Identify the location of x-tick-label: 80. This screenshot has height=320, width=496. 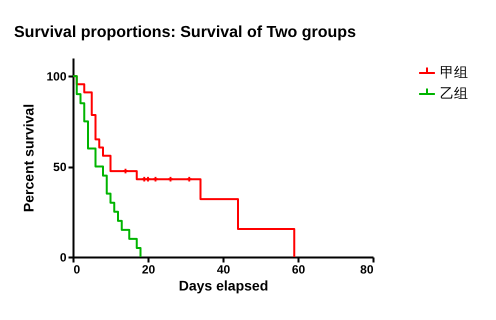
(367, 269).